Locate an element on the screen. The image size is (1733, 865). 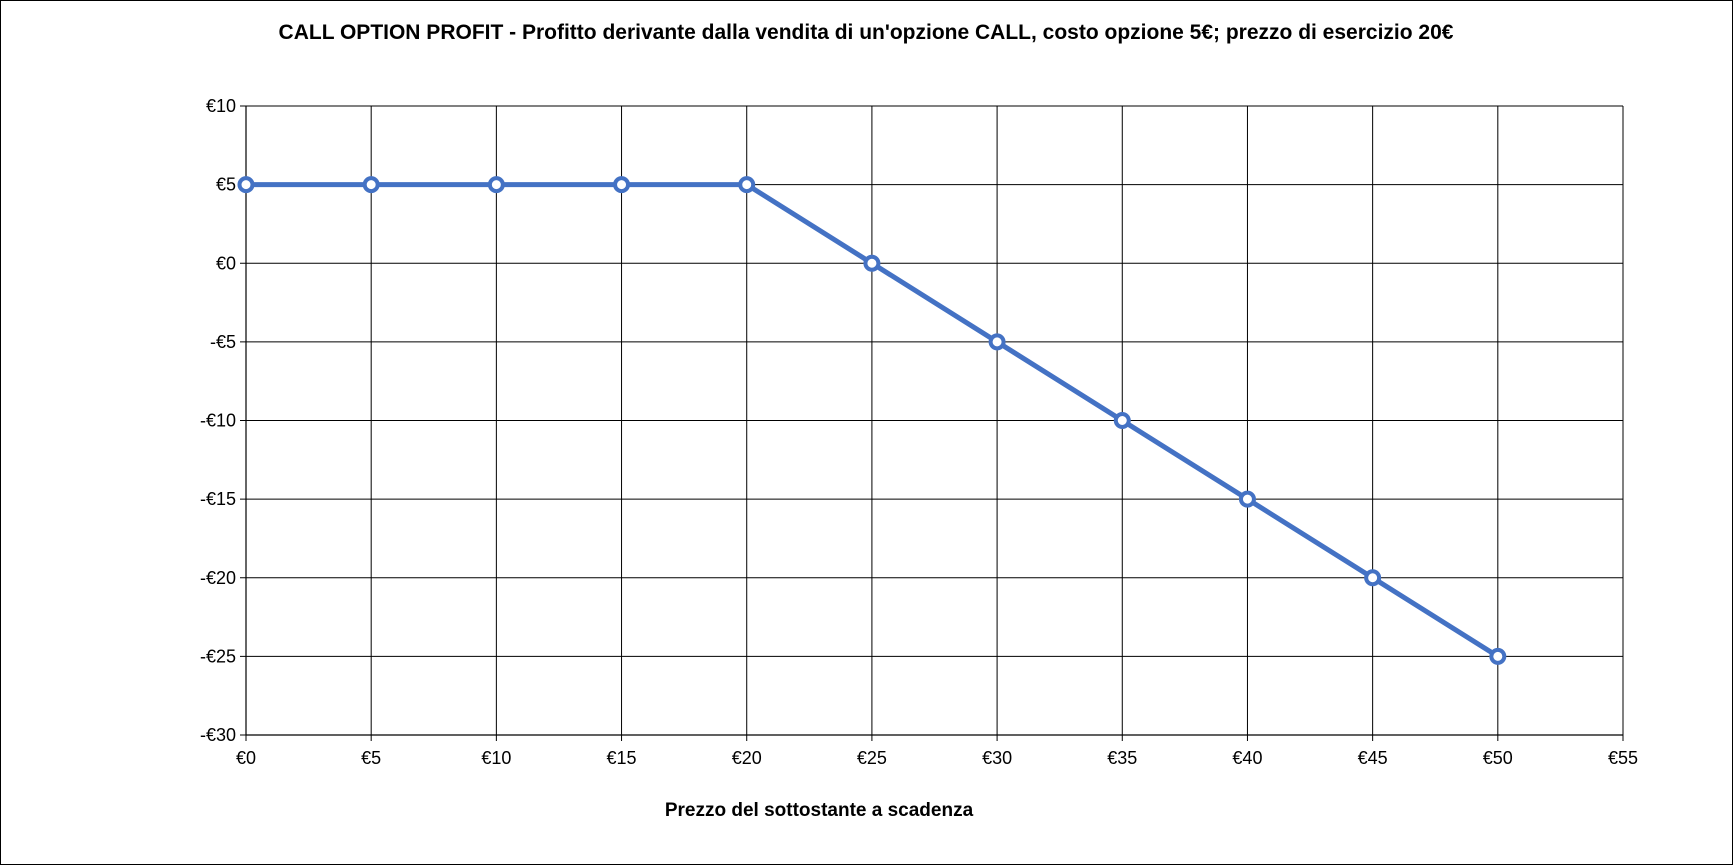
x-tick-label: €45 is located at coordinates (1373, 758).